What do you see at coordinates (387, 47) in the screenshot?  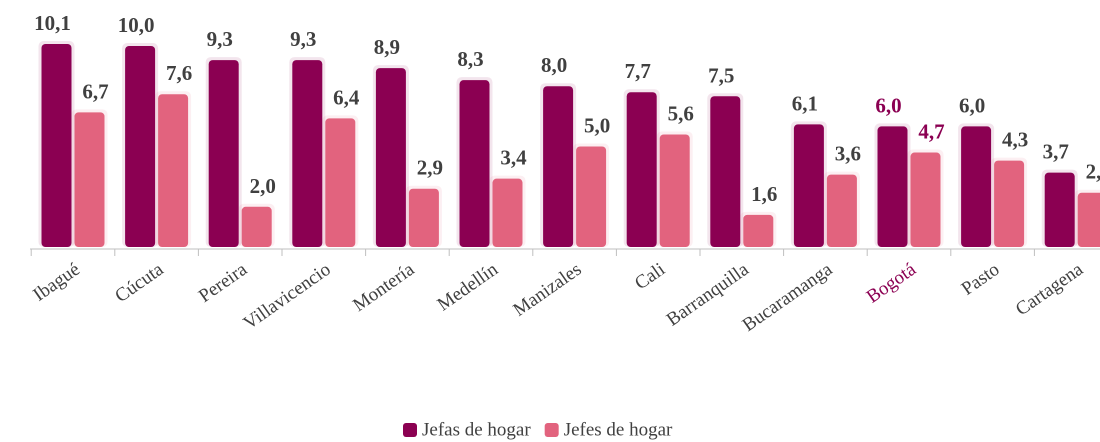 I see `value-label: 8,9` at bounding box center [387, 47].